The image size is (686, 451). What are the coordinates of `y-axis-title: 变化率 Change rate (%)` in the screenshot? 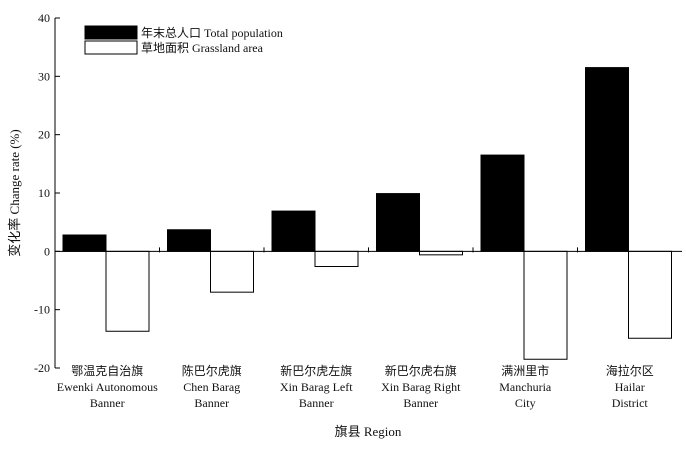 It's located at (14, 192).